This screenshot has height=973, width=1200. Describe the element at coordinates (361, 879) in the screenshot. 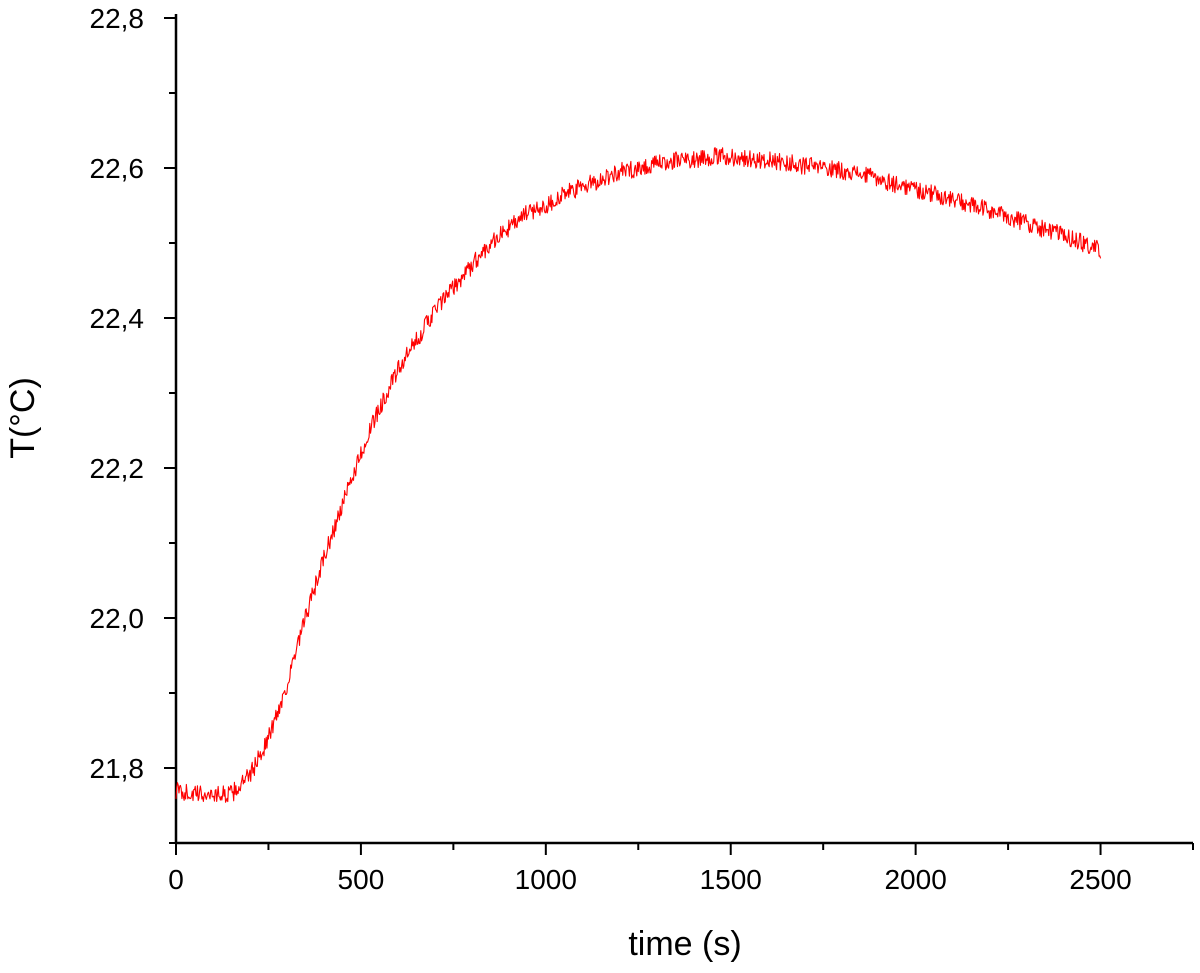

I see `x-tick-label: 500` at that location.